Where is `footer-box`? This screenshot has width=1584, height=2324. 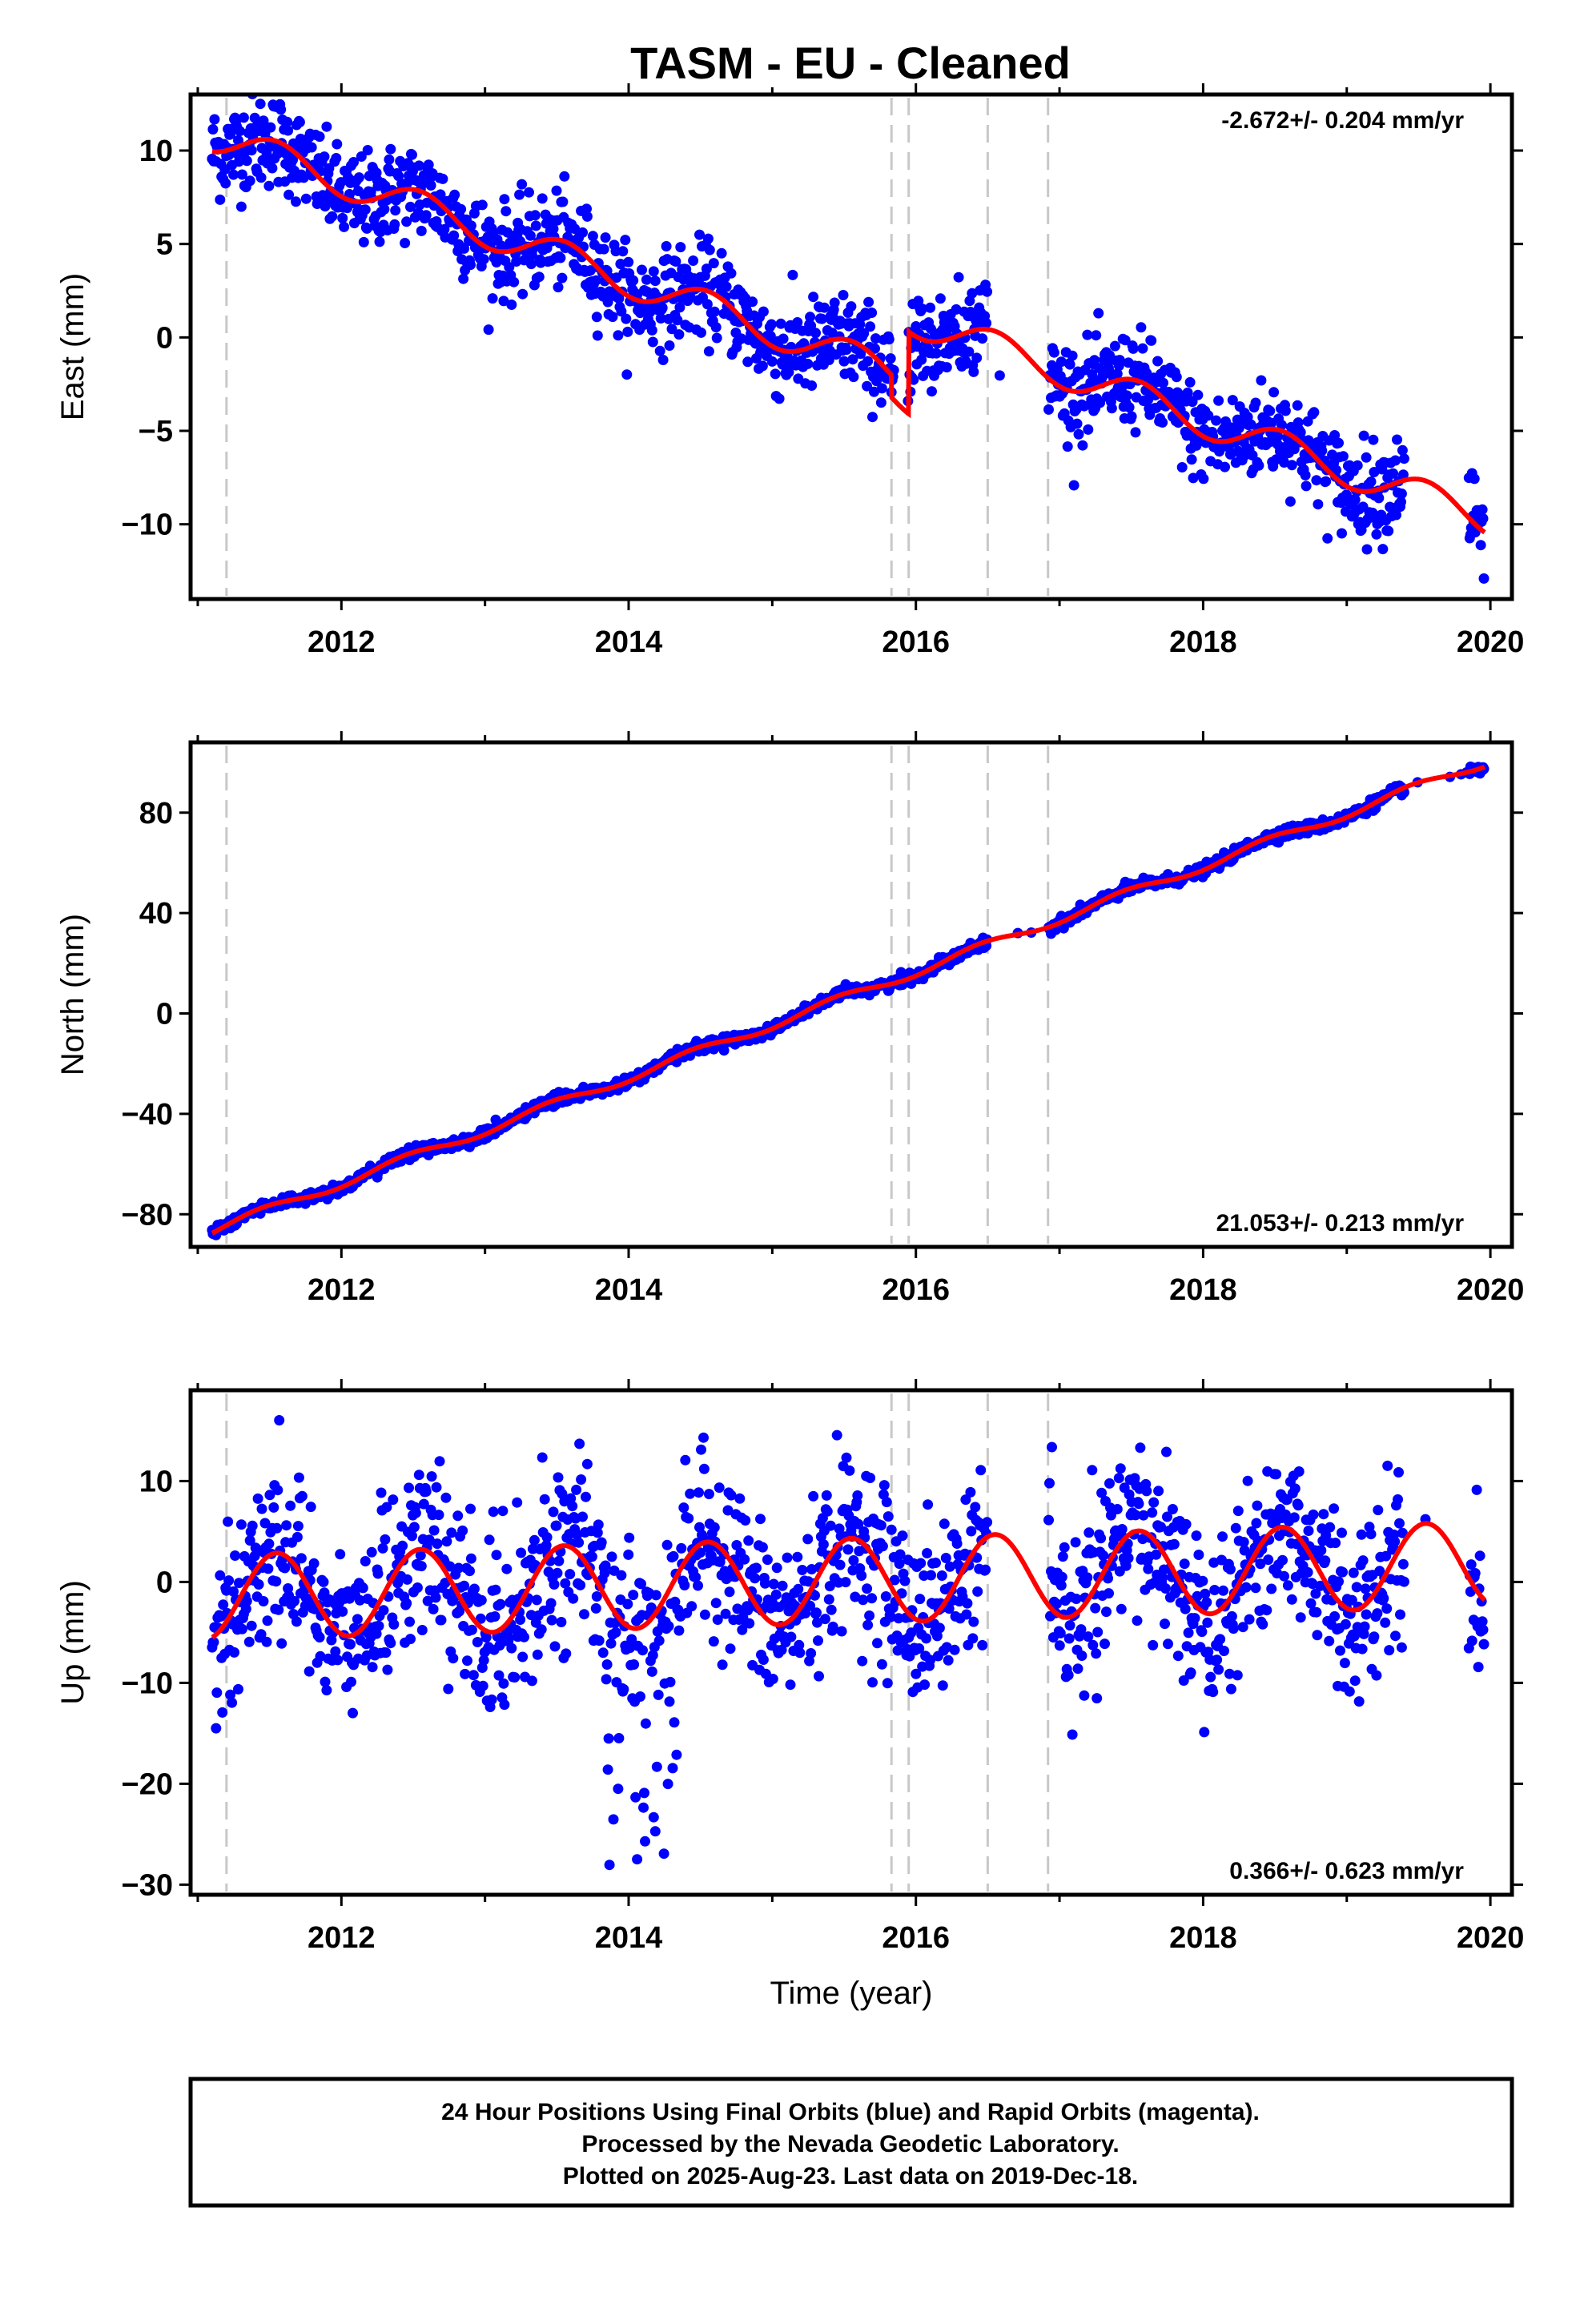
footer-box is located at coordinates (851, 2142).